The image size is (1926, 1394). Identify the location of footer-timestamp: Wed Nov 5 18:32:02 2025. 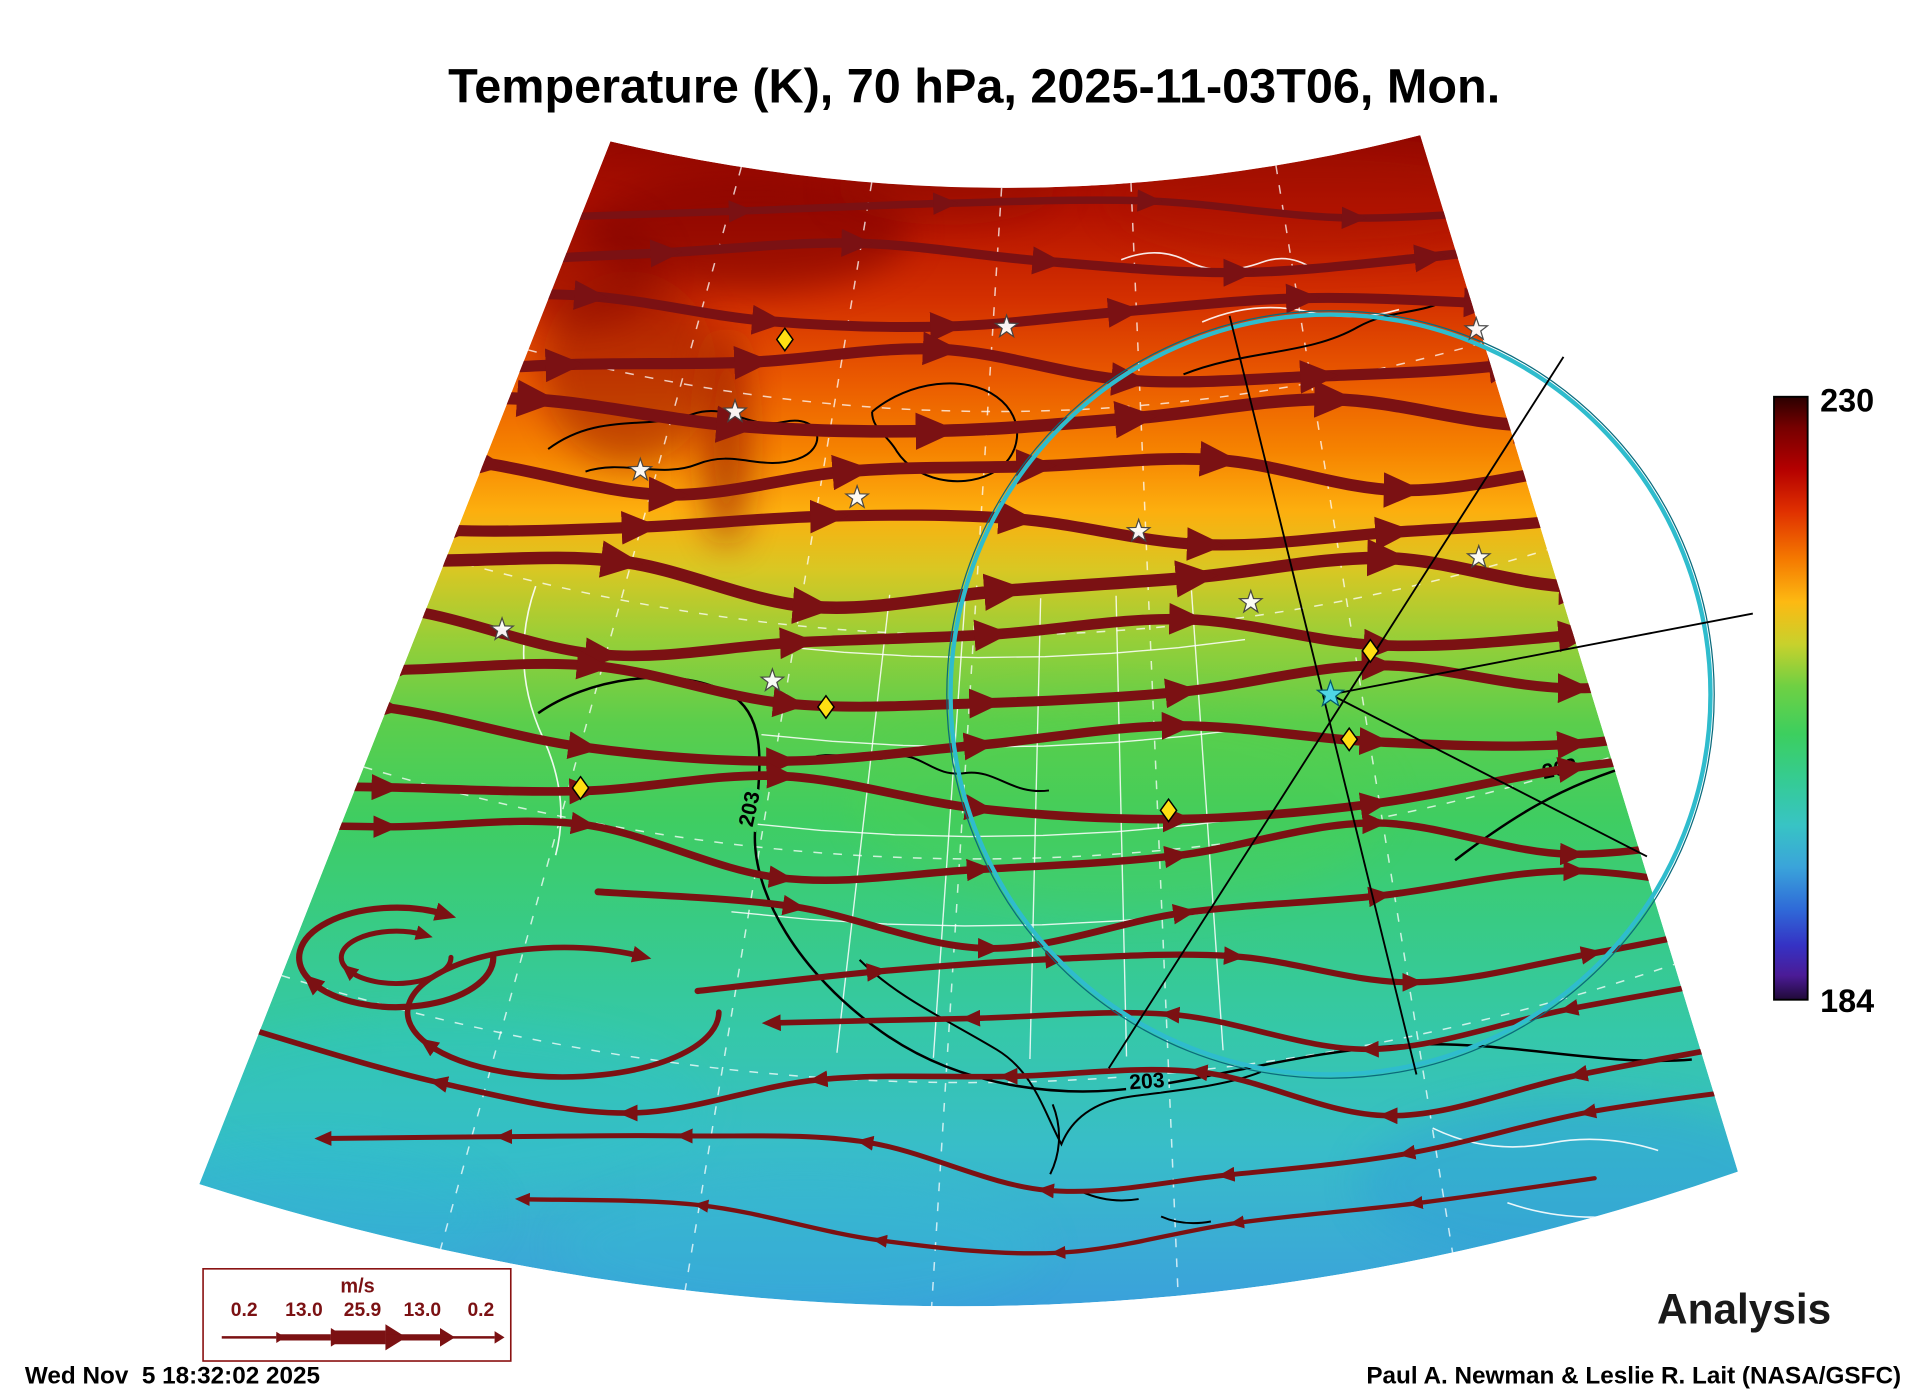
(172, 1375).